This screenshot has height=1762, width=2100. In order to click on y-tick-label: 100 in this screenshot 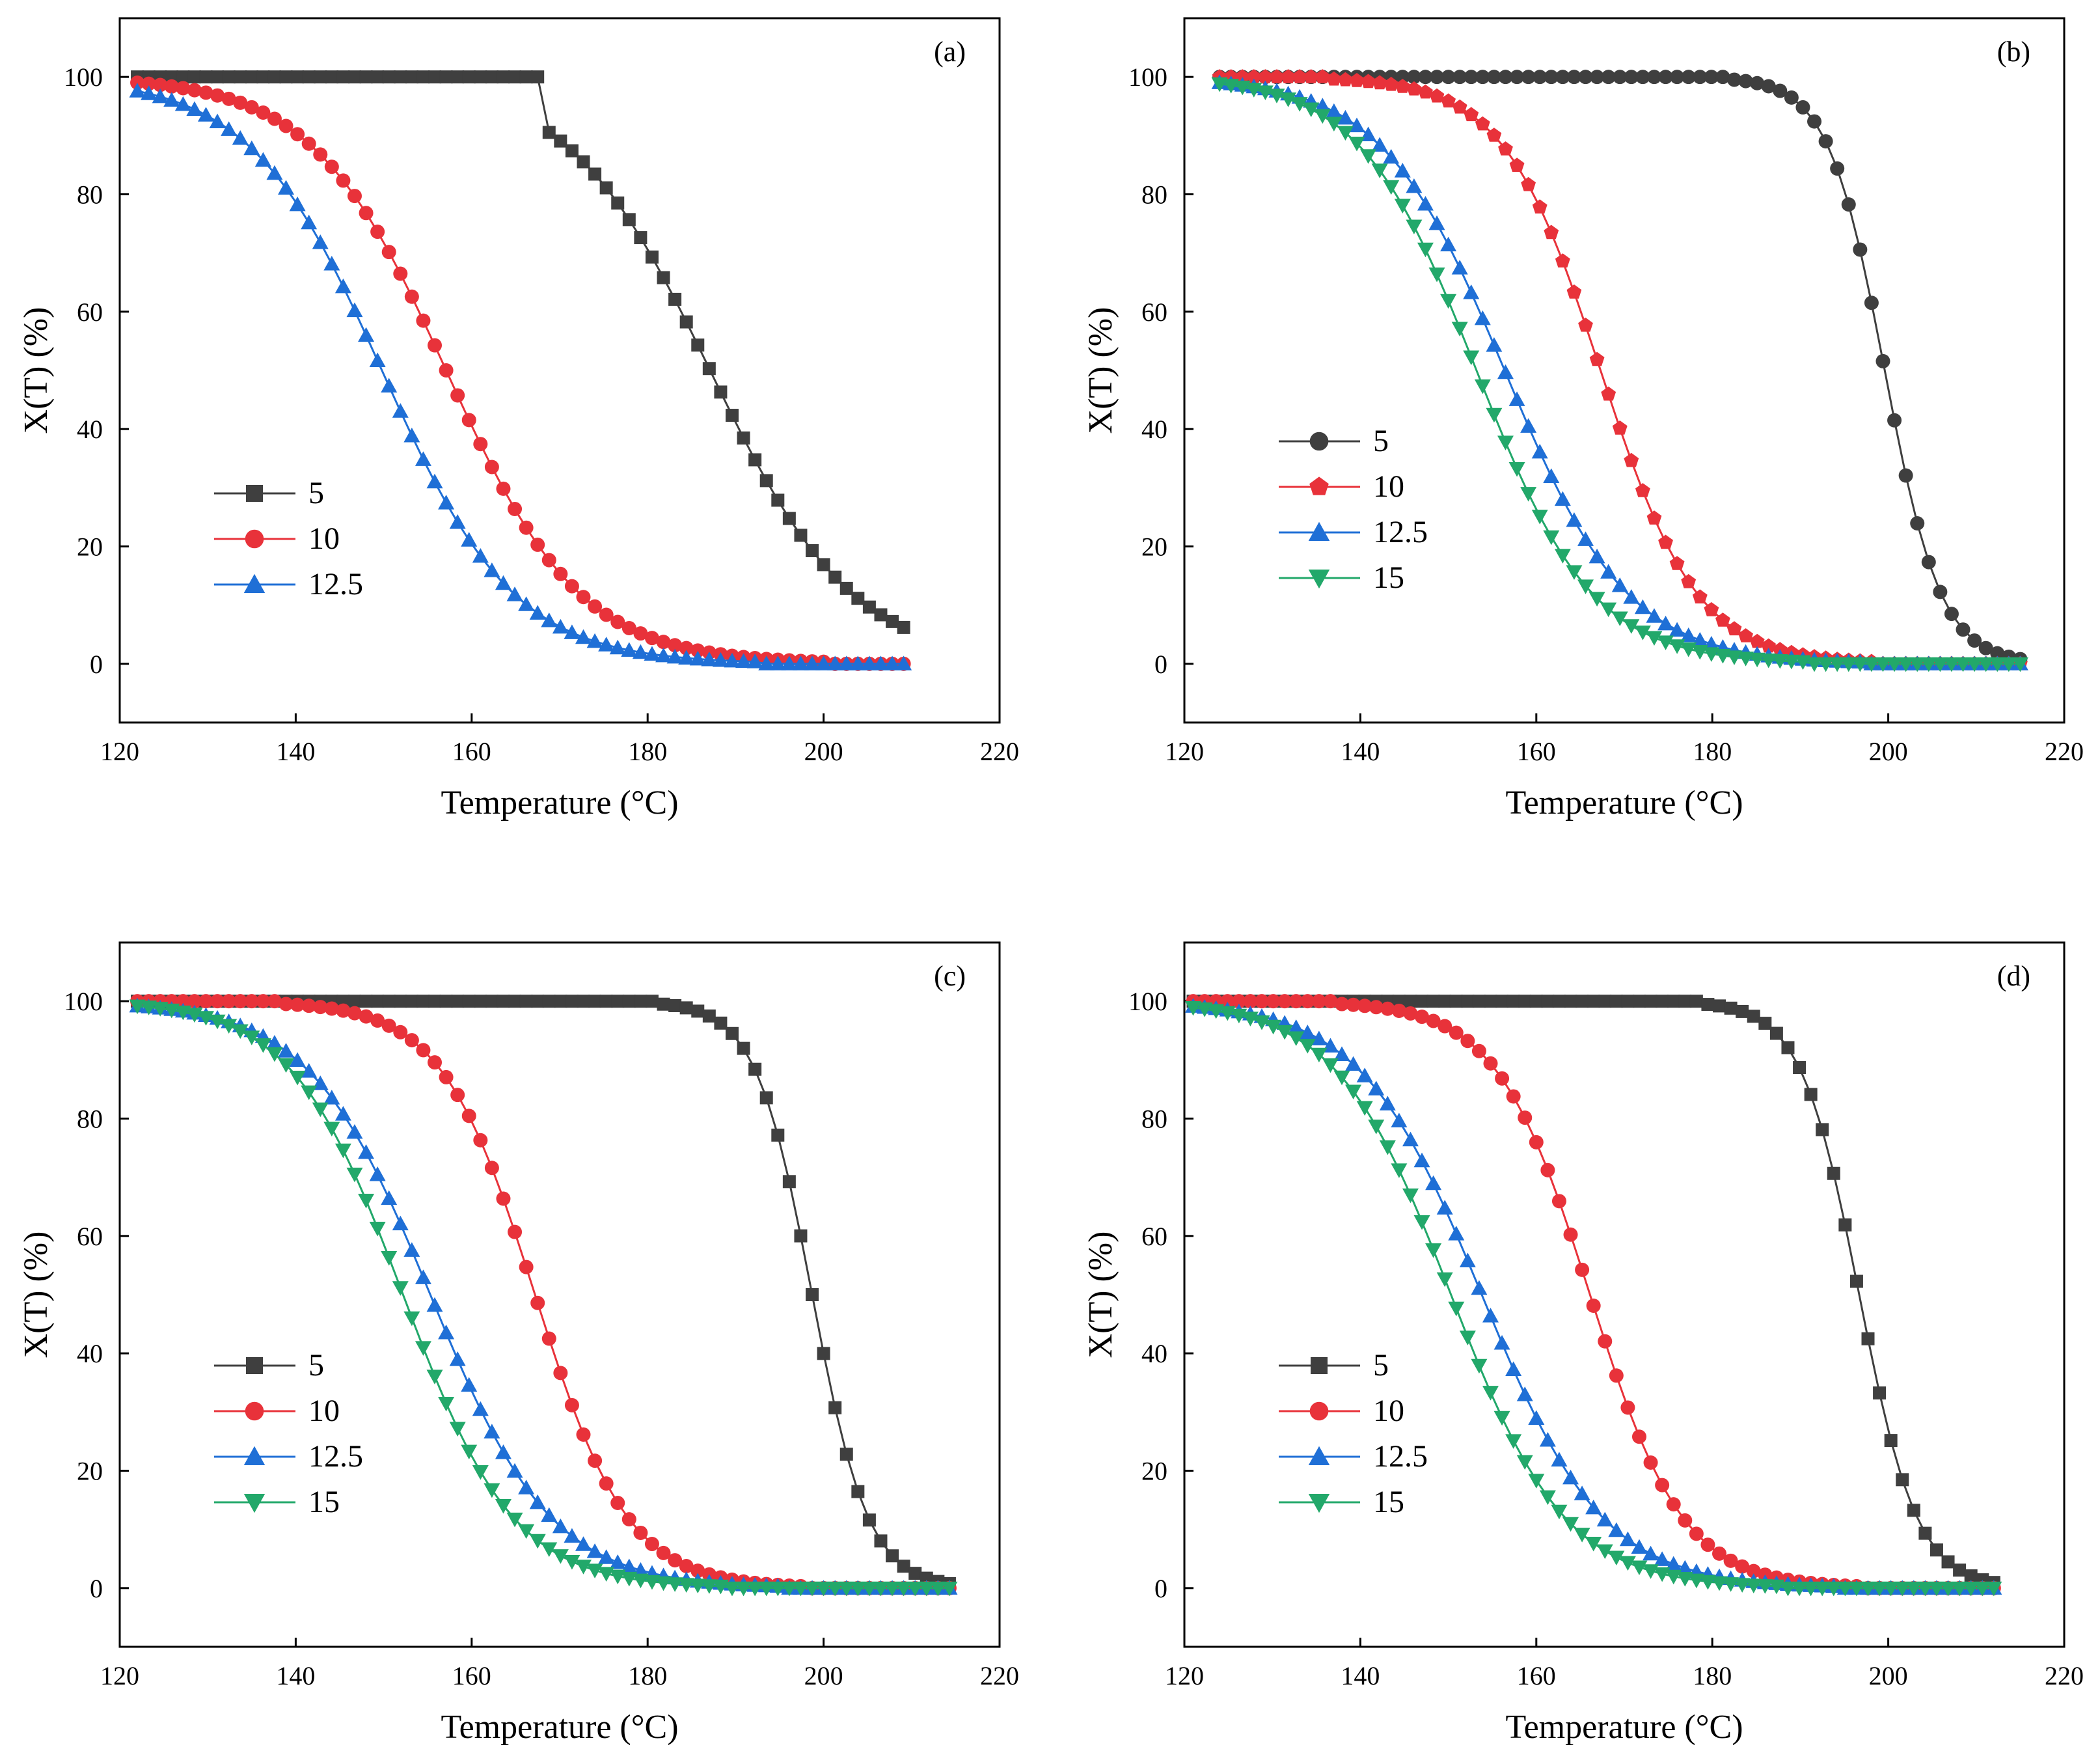, I will do `click(83, 77)`.